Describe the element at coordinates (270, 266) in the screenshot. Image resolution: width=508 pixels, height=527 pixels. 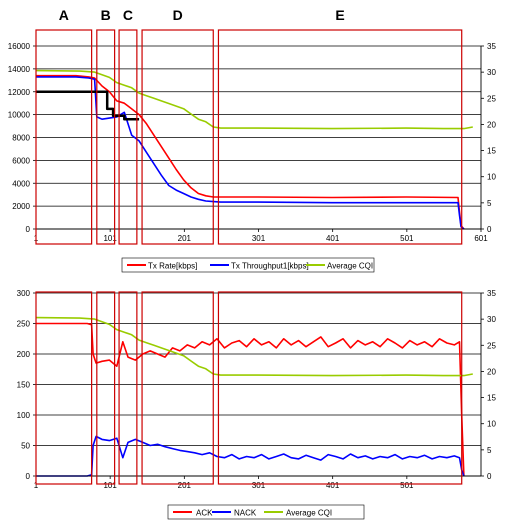
I see `legend-label-tx-throughput: Tx Throughput1[kbps]` at that location.